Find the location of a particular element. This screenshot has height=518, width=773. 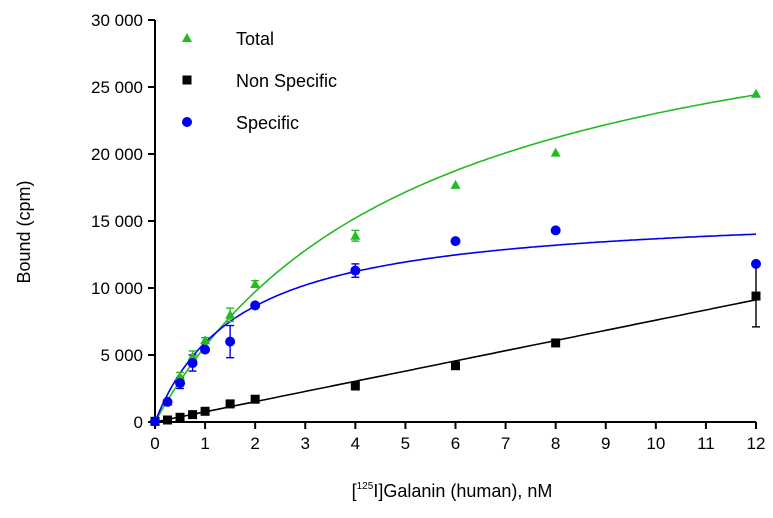

legend-marker-specific is located at coordinates (187, 122).